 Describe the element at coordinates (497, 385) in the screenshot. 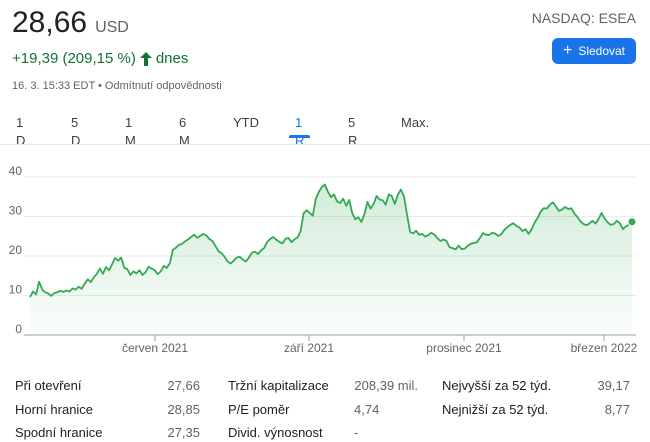

I see `stat-52w-high-label: Nejvyšší za 52 týd.` at that location.